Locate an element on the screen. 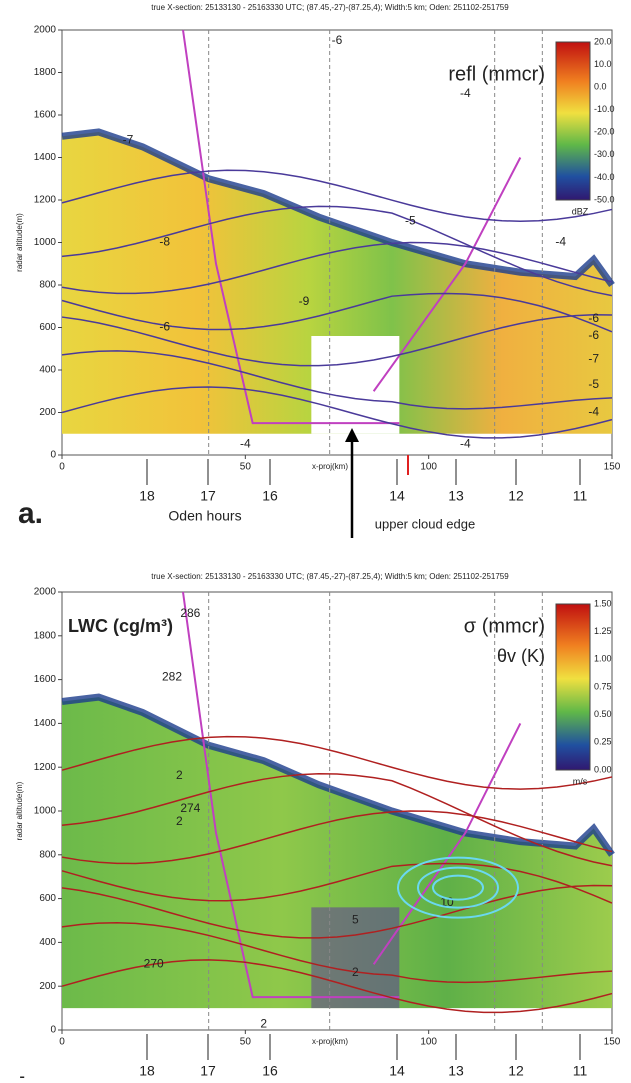 The image size is (631, 1083). hours-label: Oden hours is located at coordinates (204, 516).